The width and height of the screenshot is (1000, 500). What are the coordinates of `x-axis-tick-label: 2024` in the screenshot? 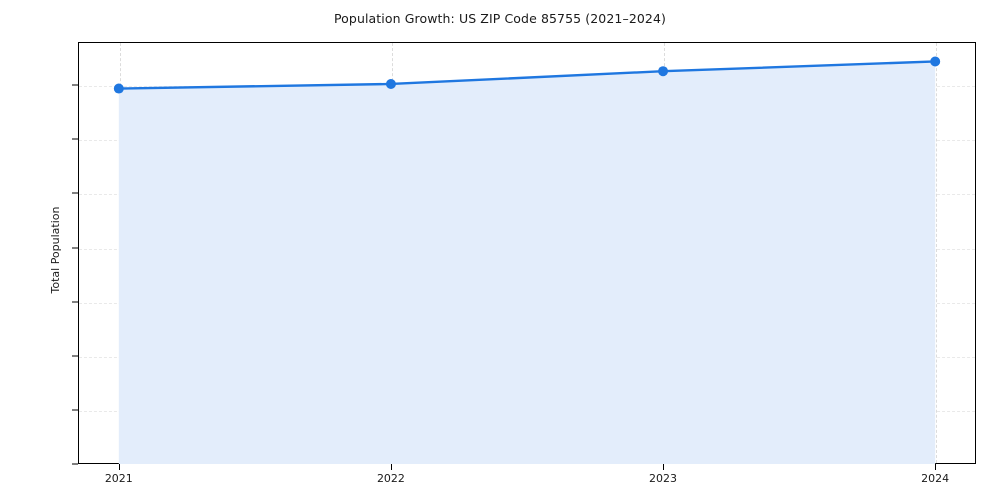 It's located at (935, 478).